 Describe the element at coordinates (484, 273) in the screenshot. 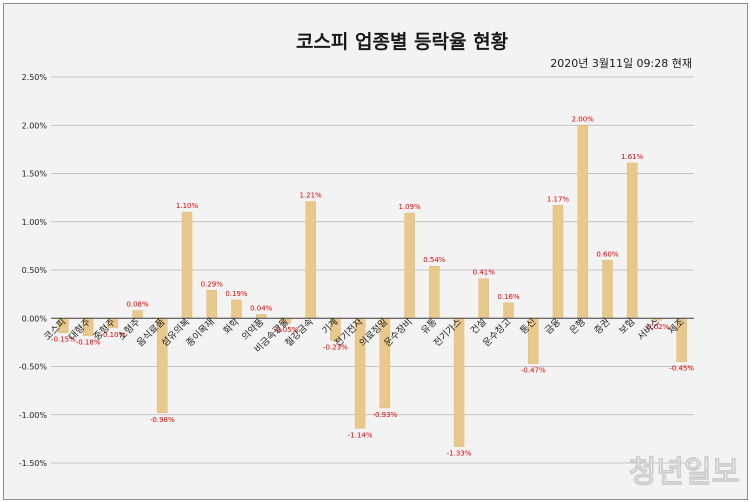

I see `data-label: 0.41%` at that location.